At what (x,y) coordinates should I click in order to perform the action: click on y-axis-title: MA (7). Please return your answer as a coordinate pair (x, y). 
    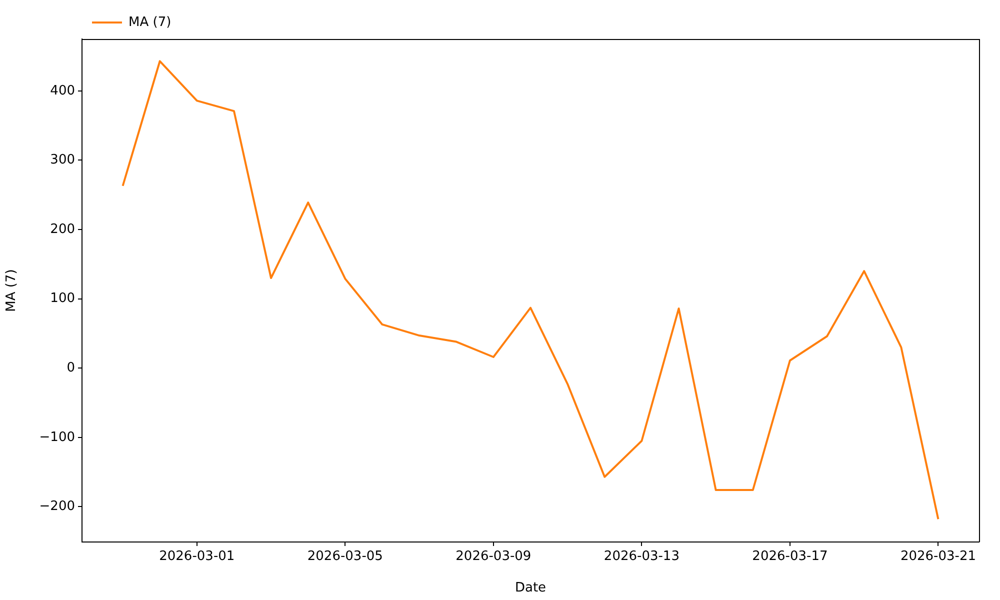
    Looking at the image, I should click on (12, 290).